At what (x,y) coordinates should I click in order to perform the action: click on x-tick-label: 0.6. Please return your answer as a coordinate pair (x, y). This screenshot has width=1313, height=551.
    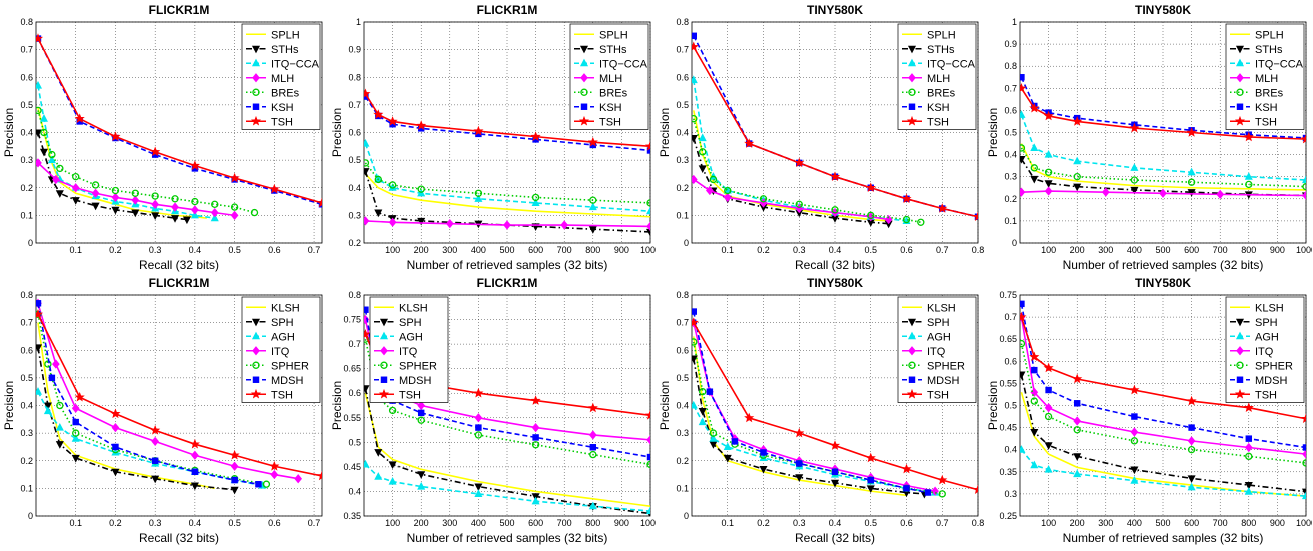
    Looking at the image, I should click on (906, 250).